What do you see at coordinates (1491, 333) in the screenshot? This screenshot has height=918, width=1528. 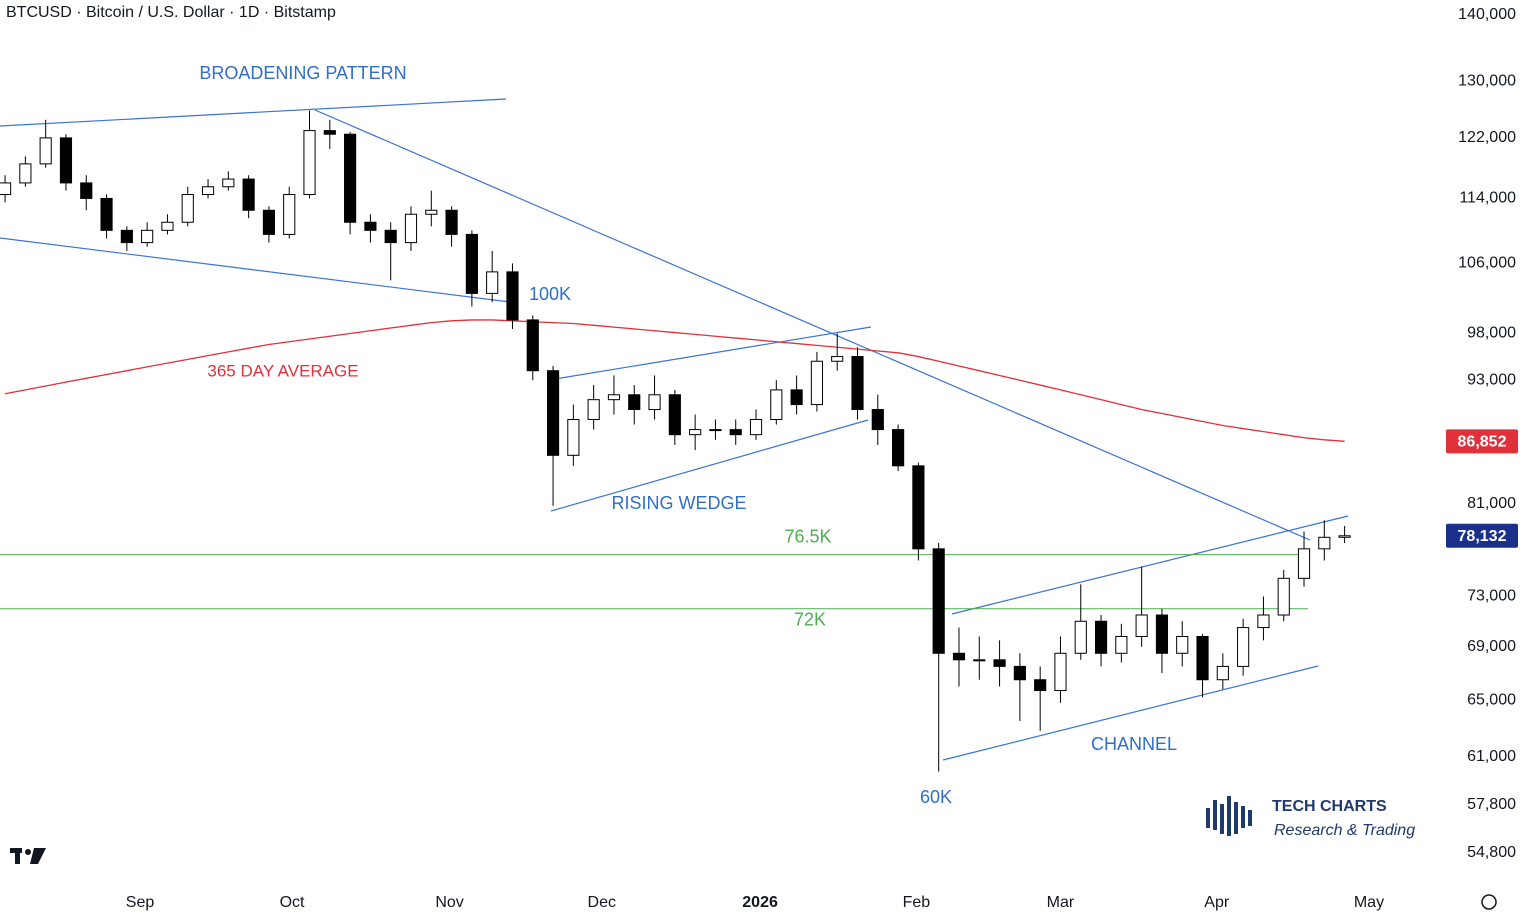 I see `y-tick-label: 98,000` at bounding box center [1491, 333].